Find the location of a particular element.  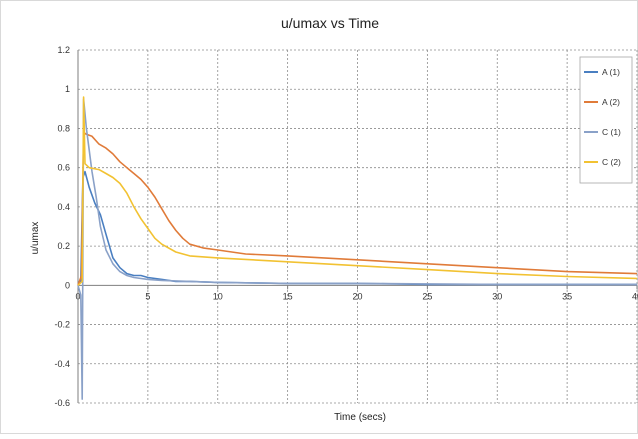

y-tick-label: 0.8 is located at coordinates (63, 128).